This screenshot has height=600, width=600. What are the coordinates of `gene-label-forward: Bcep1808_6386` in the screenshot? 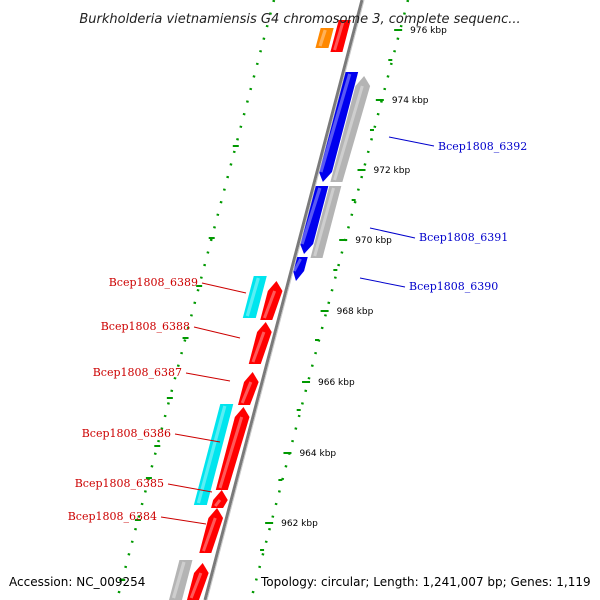 It's located at (126, 433).